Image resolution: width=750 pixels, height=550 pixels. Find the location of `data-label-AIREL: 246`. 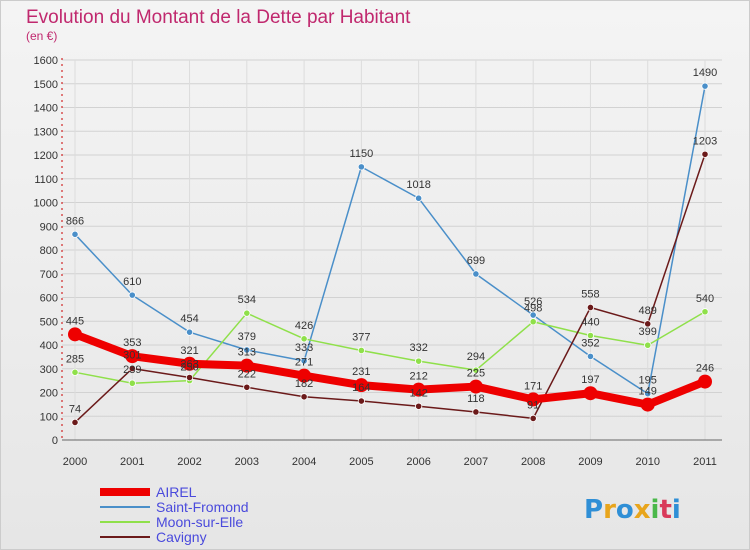

data-label-AIREL: 246 is located at coordinates (705, 369).